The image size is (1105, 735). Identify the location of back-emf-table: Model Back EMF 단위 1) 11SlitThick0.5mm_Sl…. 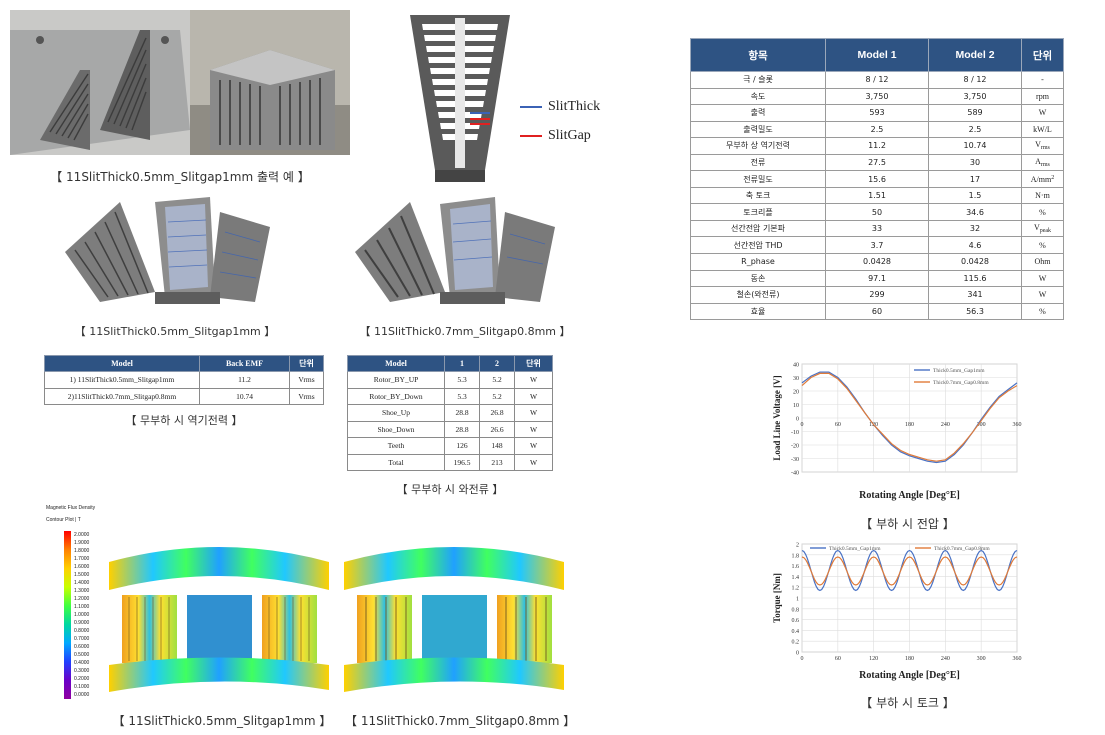
(184, 380).